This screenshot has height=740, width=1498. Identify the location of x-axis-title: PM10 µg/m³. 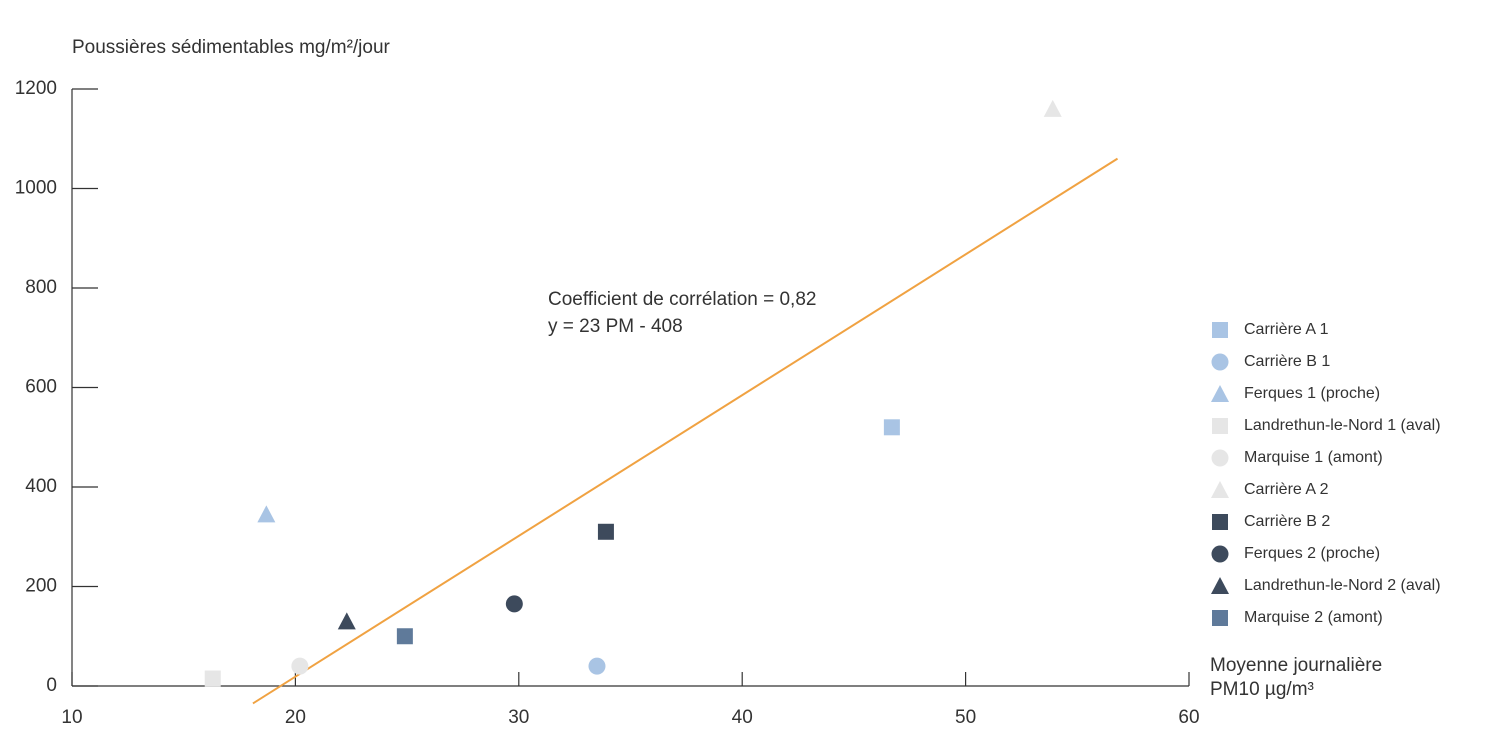
(1262, 689).